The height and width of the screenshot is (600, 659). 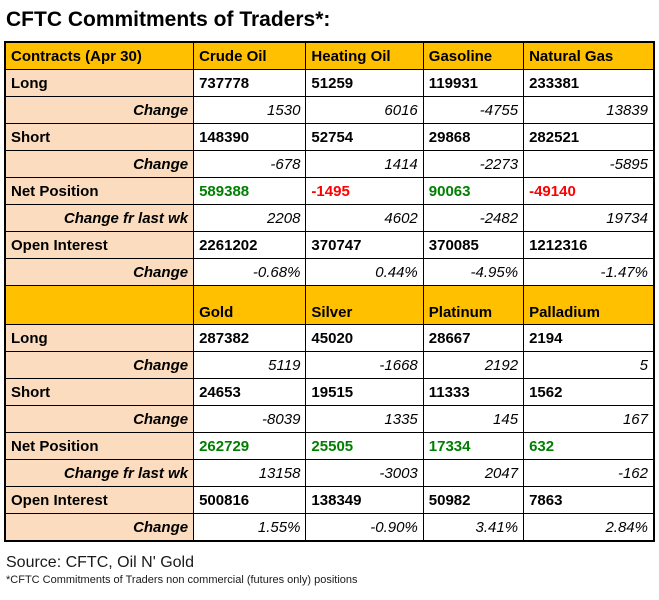 What do you see at coordinates (473, 338) in the screenshot?
I see `cell-value: 28667` at bounding box center [473, 338].